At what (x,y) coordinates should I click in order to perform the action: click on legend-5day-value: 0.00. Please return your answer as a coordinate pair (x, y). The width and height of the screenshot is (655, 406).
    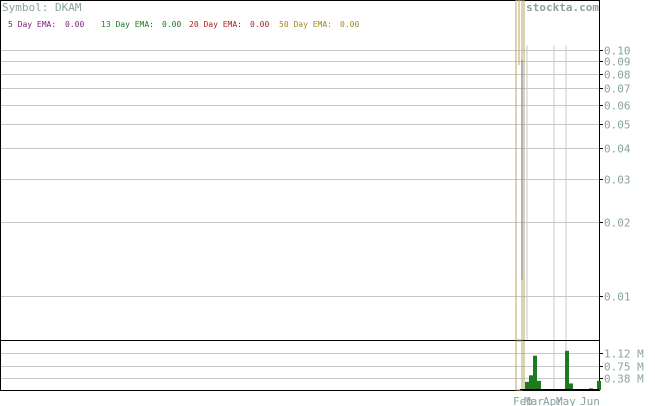
    Looking at the image, I should click on (74, 24).